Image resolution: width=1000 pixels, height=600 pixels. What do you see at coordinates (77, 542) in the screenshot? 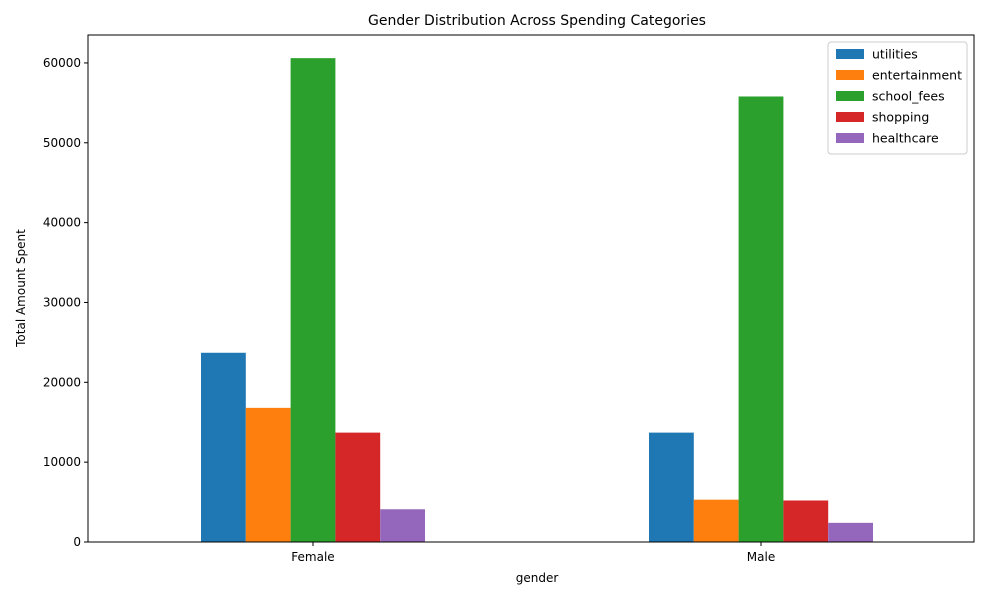
I see `y-tick-label: 0` at bounding box center [77, 542].